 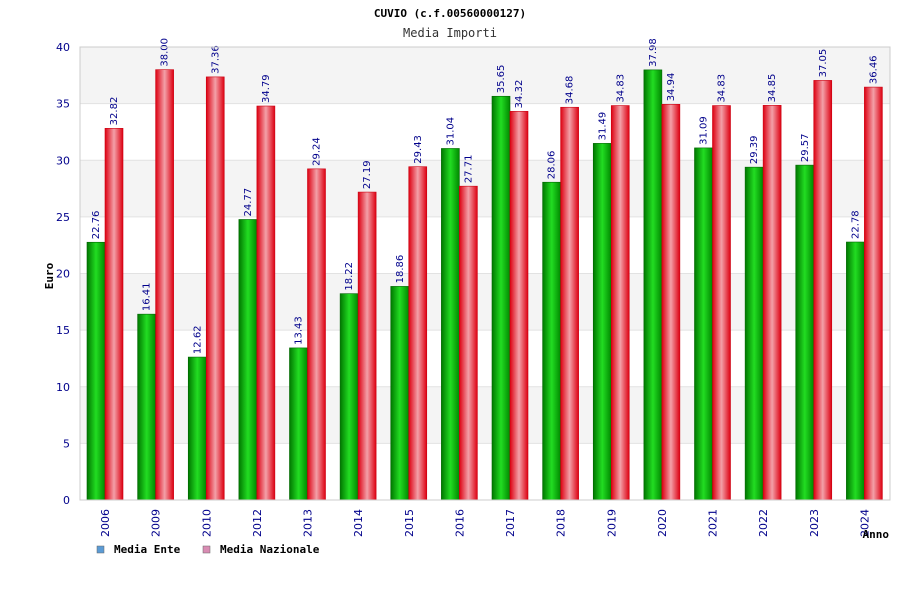 What do you see at coordinates (206, 523) in the screenshot?
I see `x-tick-label: 2010` at bounding box center [206, 523].